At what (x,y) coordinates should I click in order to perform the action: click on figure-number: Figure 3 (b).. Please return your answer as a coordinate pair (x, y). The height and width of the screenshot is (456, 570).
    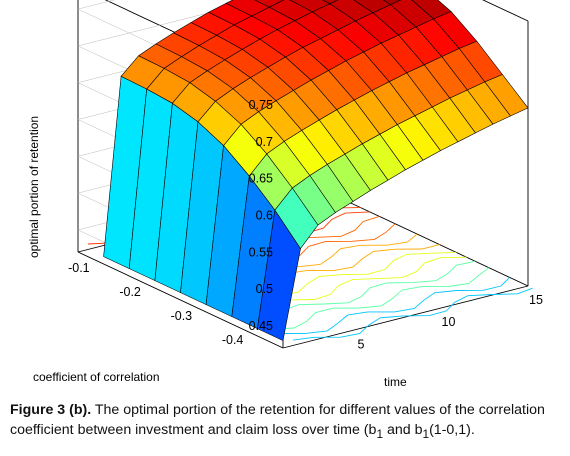
    Looking at the image, I should click on (51, 410).